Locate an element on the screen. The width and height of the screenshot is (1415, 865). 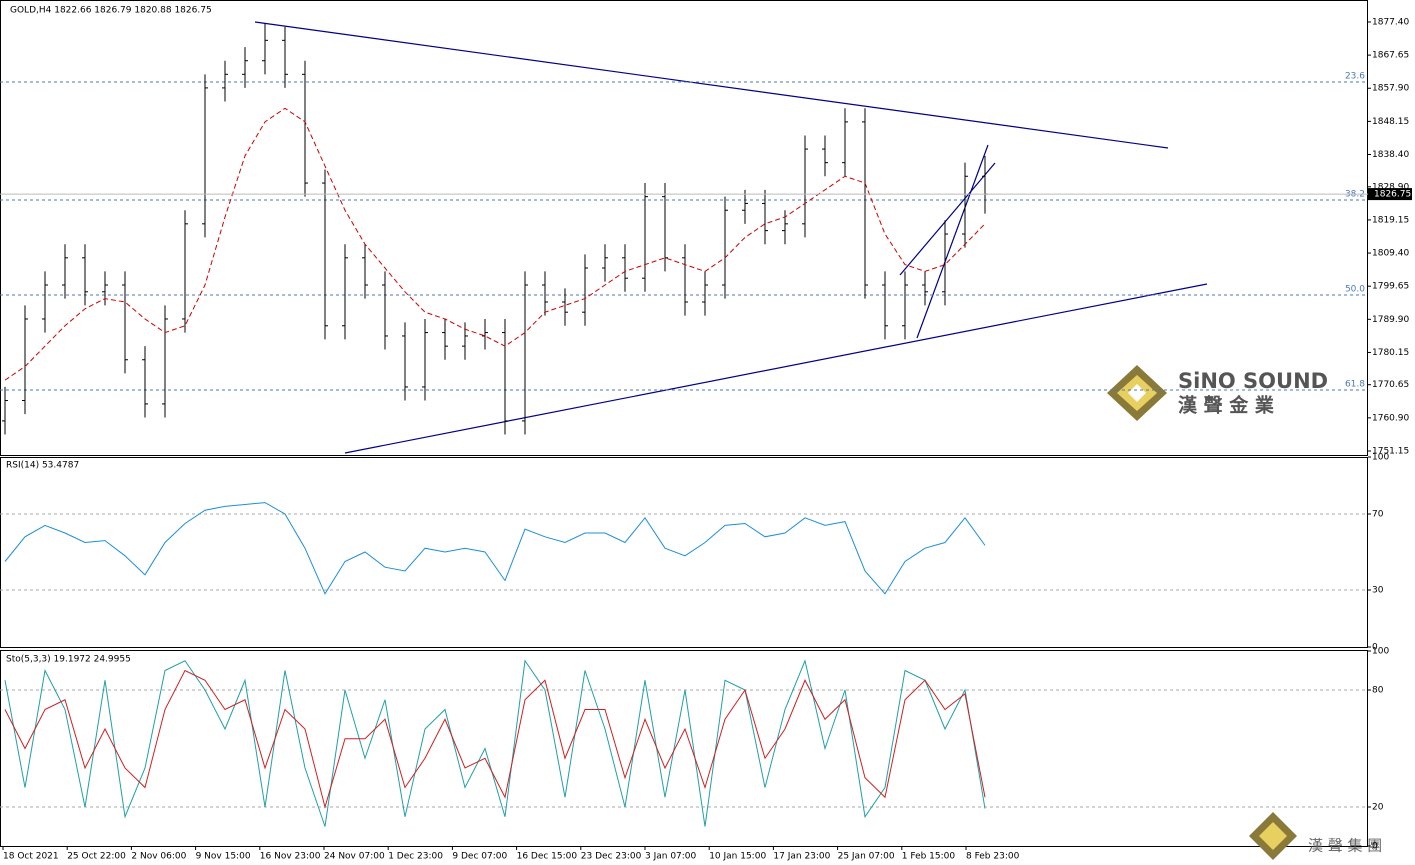
y-tick-label: 1867.65 is located at coordinates (1390, 56).